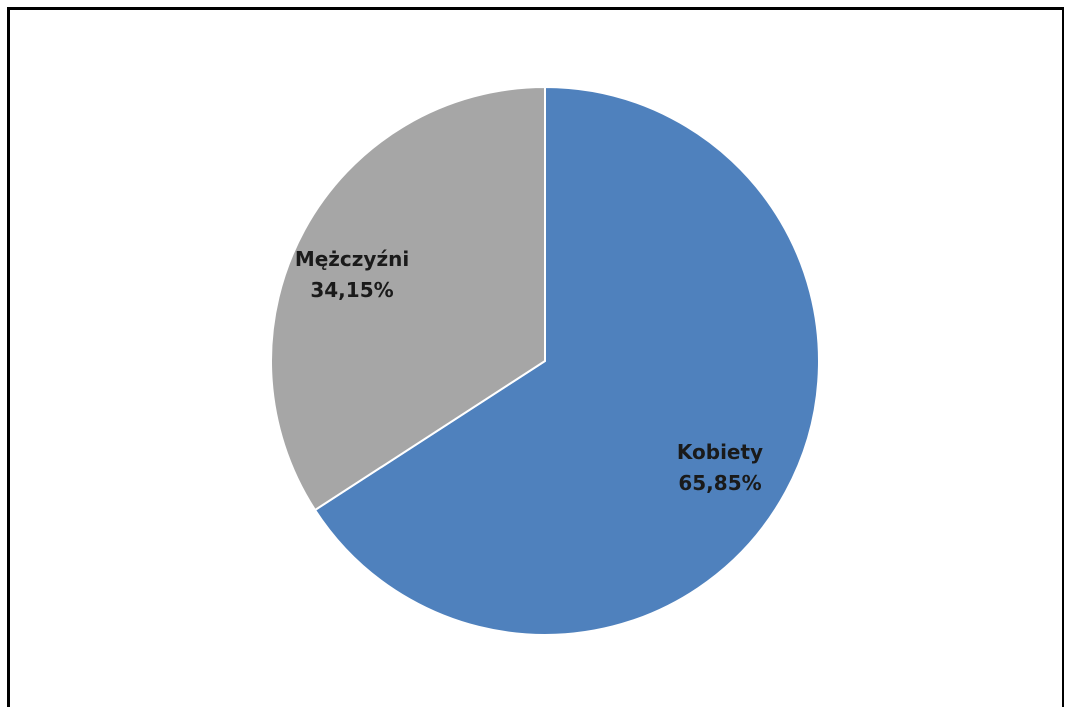  I want to click on slice-label-value: 65,85%, so click(719, 483).